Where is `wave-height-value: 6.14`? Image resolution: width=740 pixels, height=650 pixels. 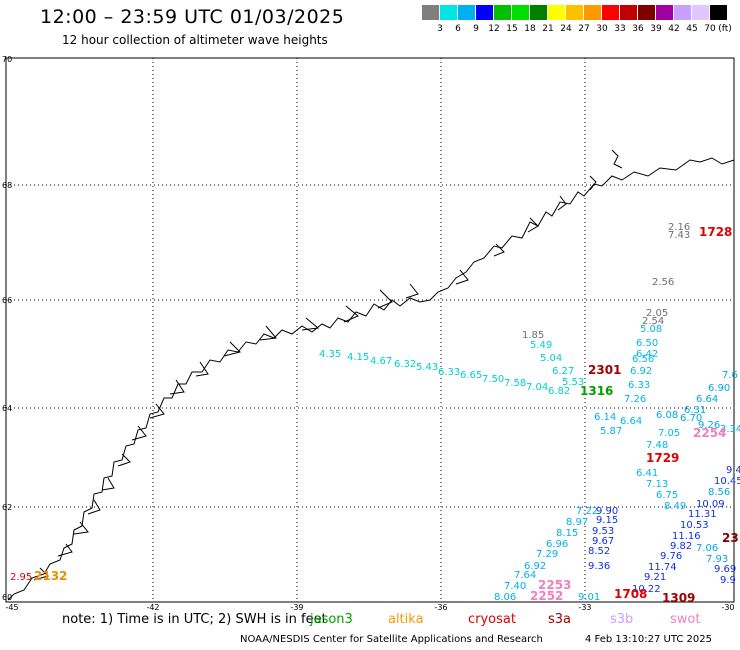
wave-height-value: 6.14 is located at coordinates (605, 417).